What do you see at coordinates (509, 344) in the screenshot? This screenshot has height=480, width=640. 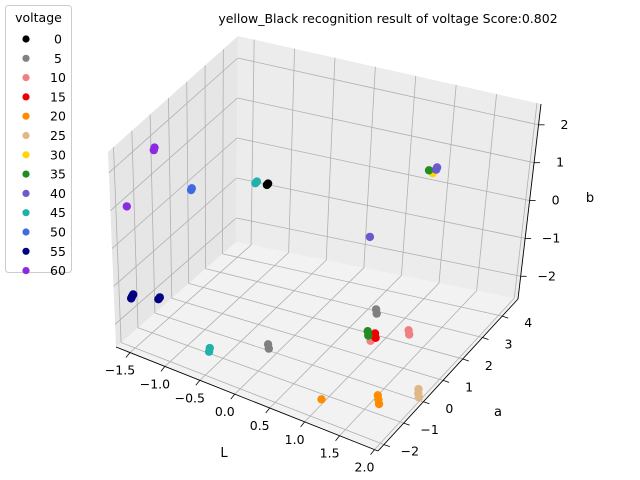 I see `y-tick-label: 3` at bounding box center [509, 344].